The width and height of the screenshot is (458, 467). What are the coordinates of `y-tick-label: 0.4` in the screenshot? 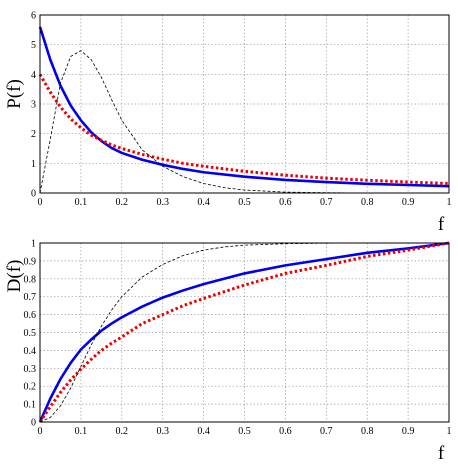 It's located at (30, 351).